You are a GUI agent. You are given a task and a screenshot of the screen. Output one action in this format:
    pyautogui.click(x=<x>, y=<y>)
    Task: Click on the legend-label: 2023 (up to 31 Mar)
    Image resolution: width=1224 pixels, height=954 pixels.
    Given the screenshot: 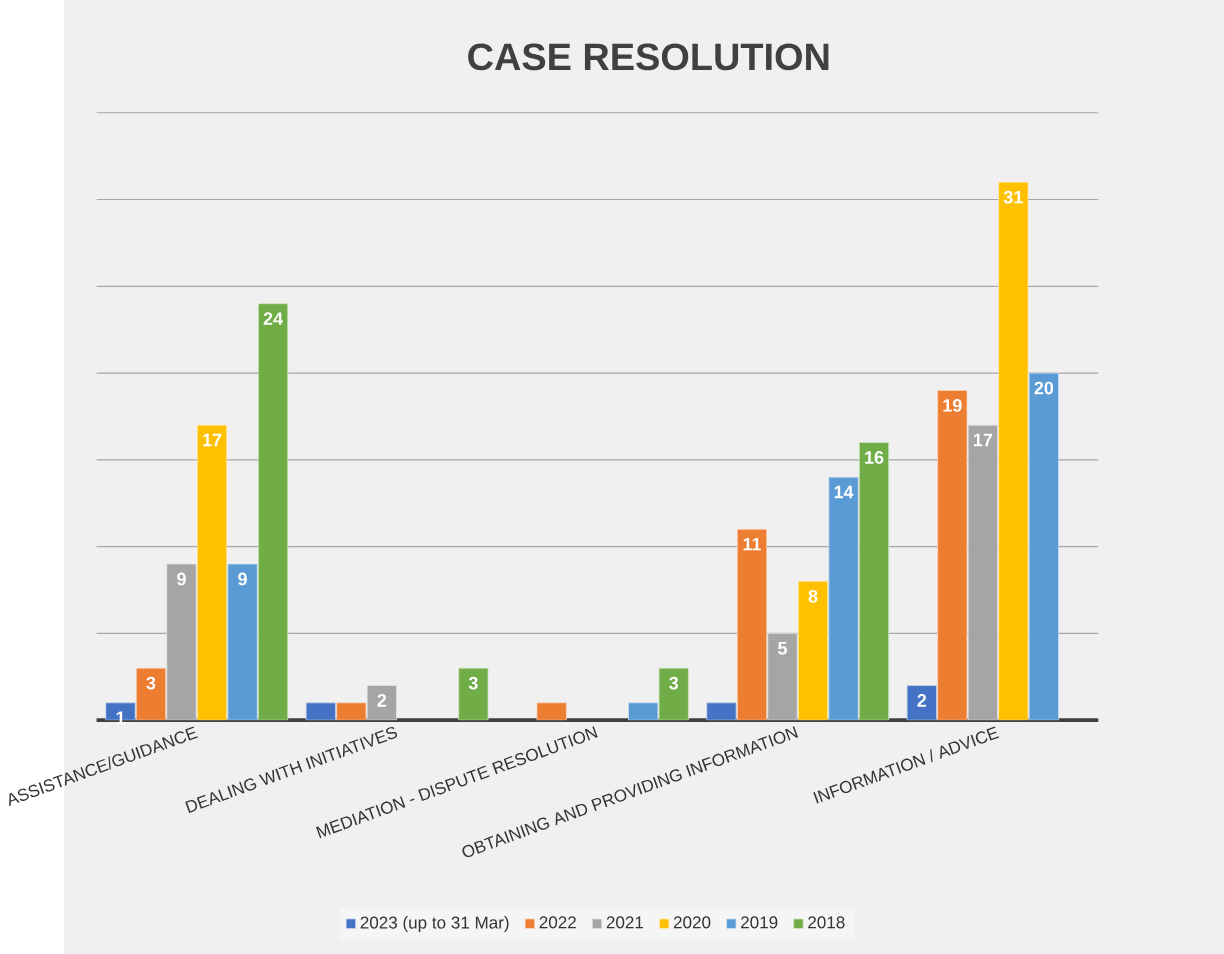 What is the action you would take?
    pyautogui.click(x=434, y=923)
    